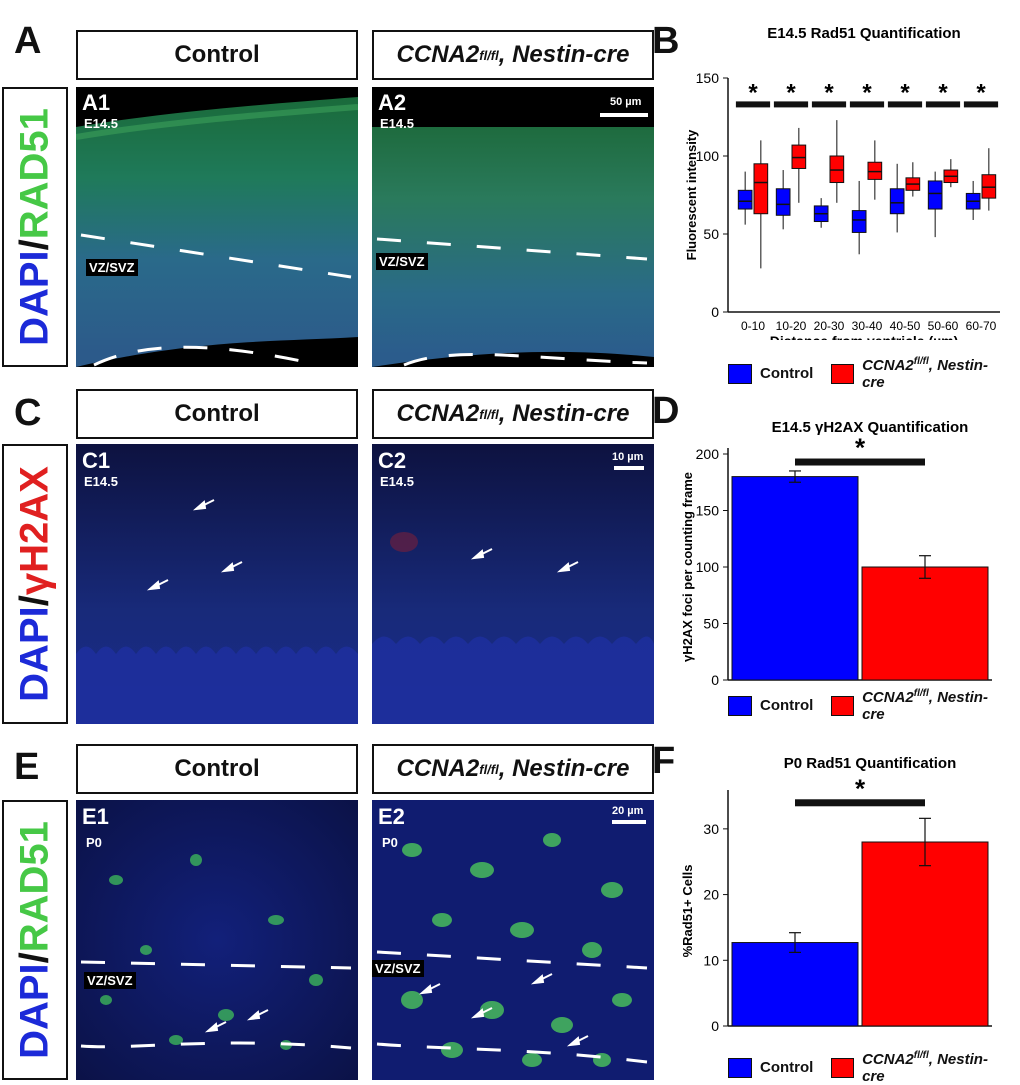 This screenshot has width=1020, height=1085. Describe the element at coordinates (110, 980) in the screenshot. I see `region-label-e1: VZ/SVZ` at that location.